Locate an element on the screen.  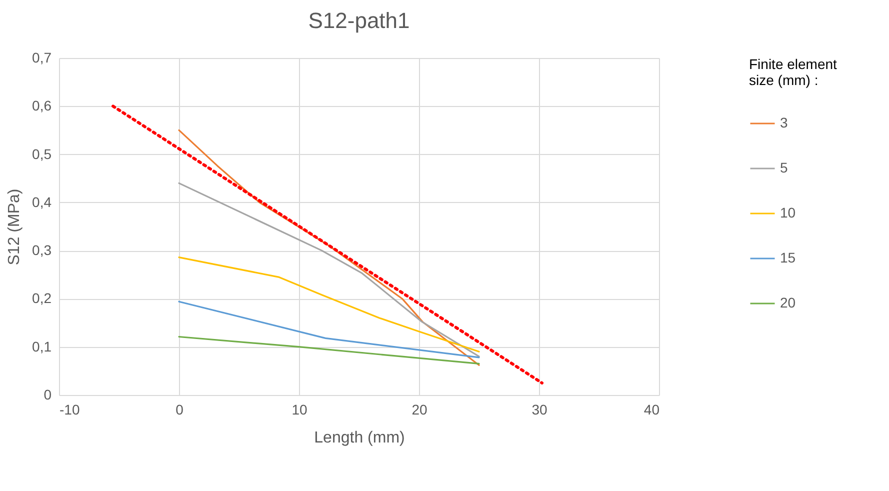
x-axis-title: Length (mm) is located at coordinates (359, 438).